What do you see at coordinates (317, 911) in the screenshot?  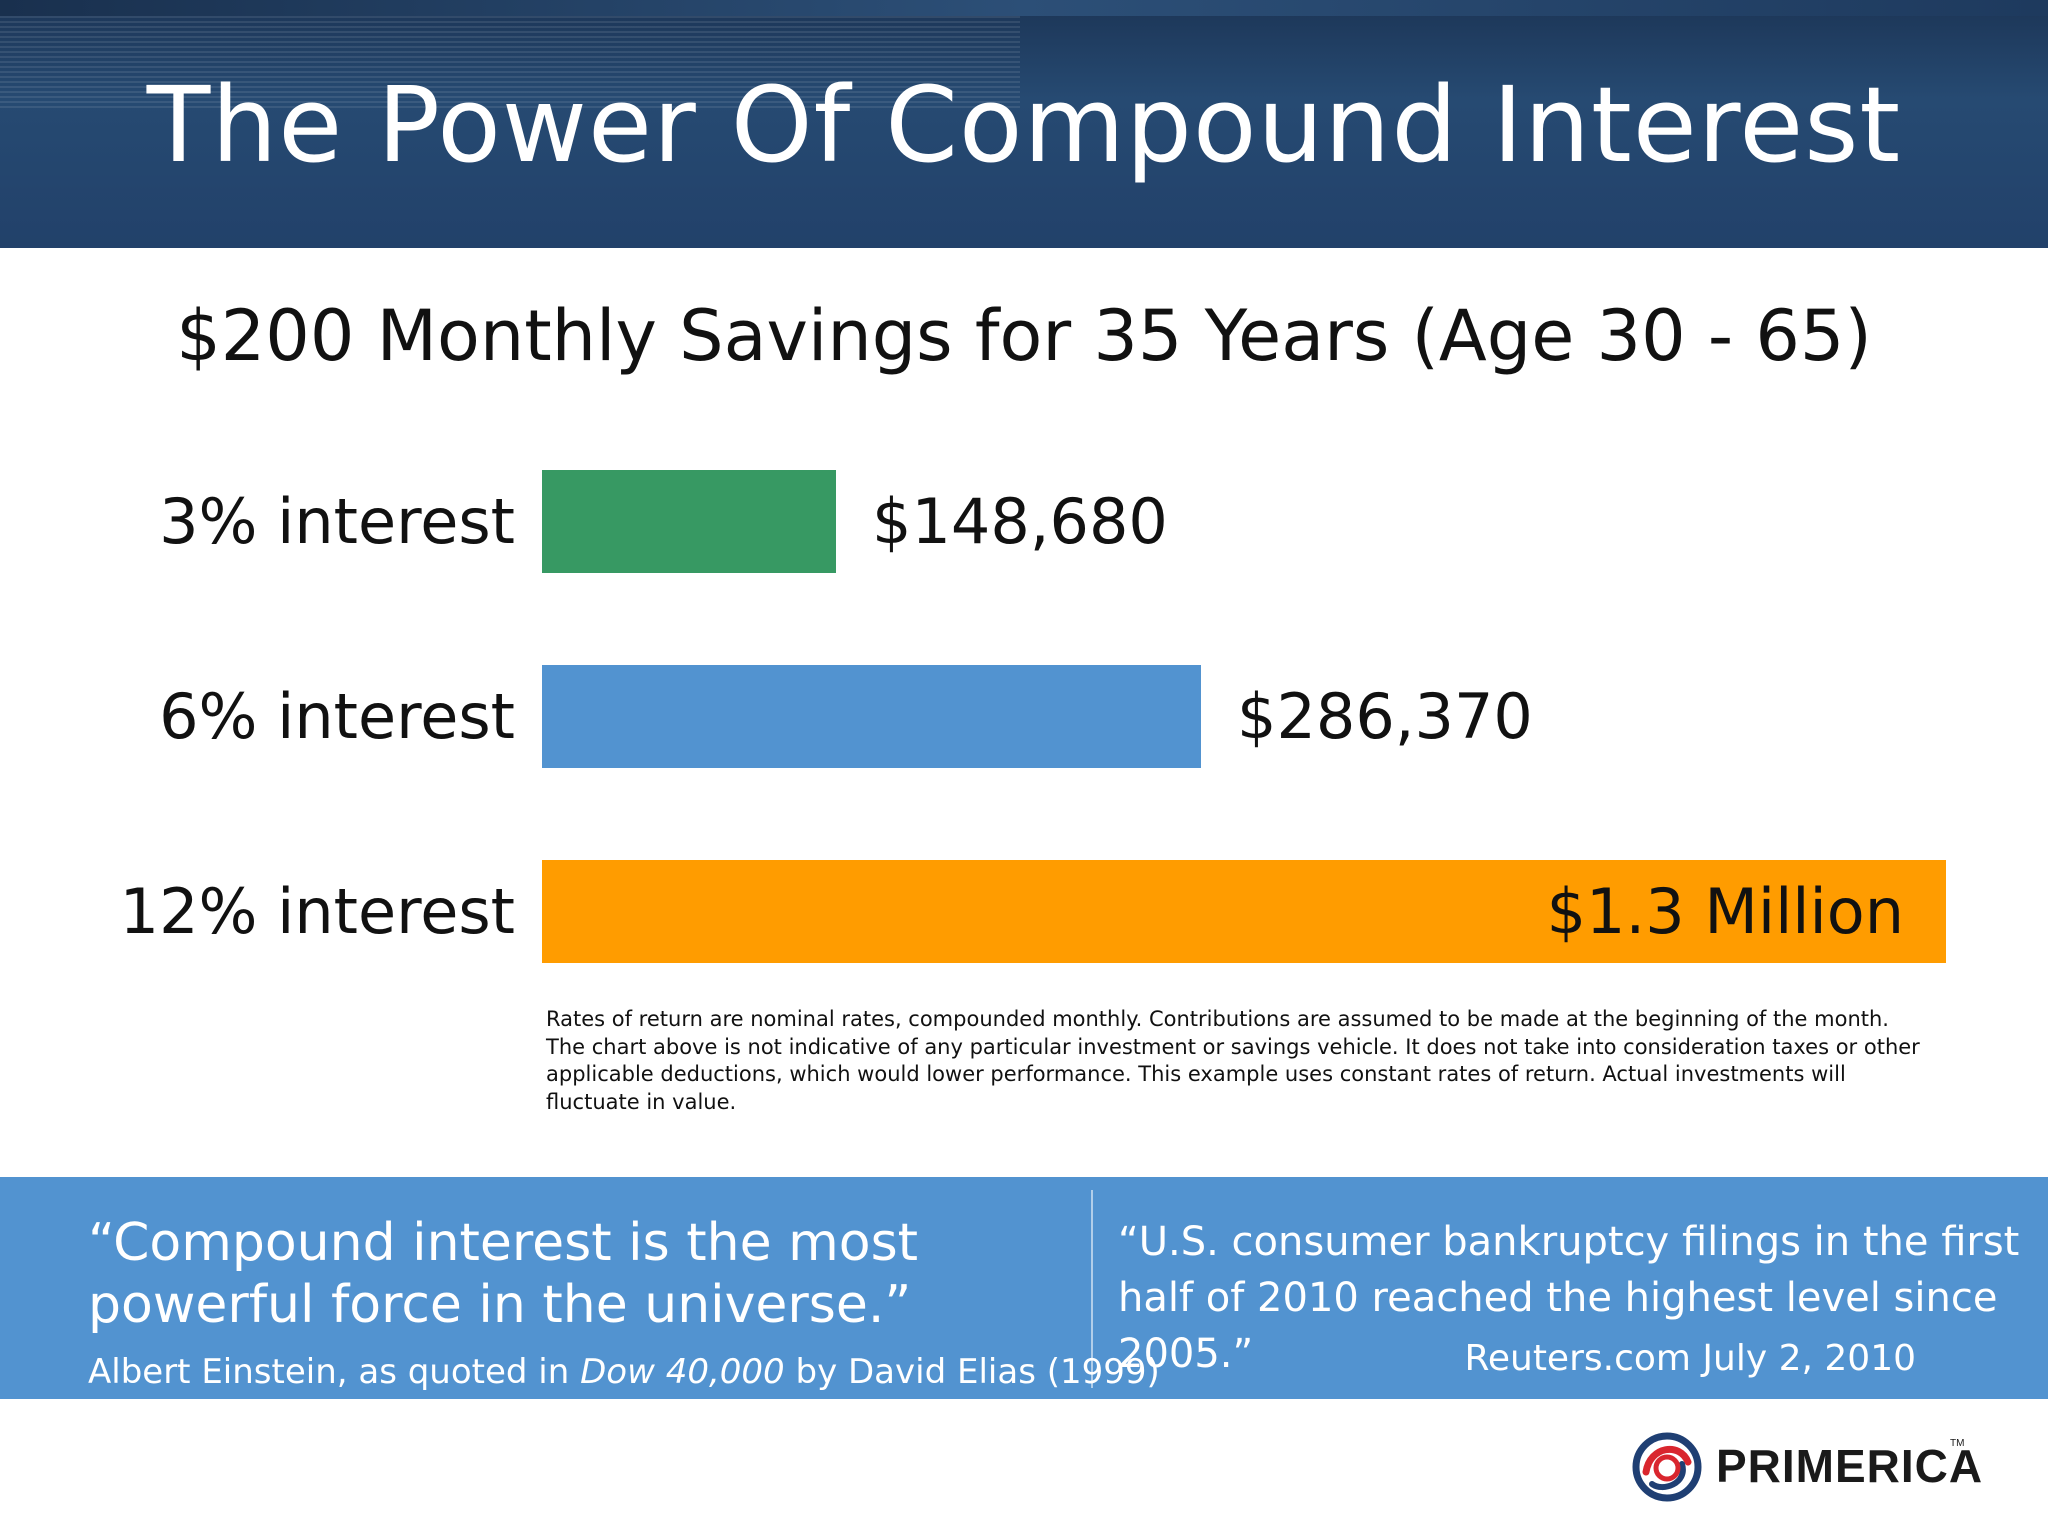 I see `category-label: 12% interest` at bounding box center [317, 911].